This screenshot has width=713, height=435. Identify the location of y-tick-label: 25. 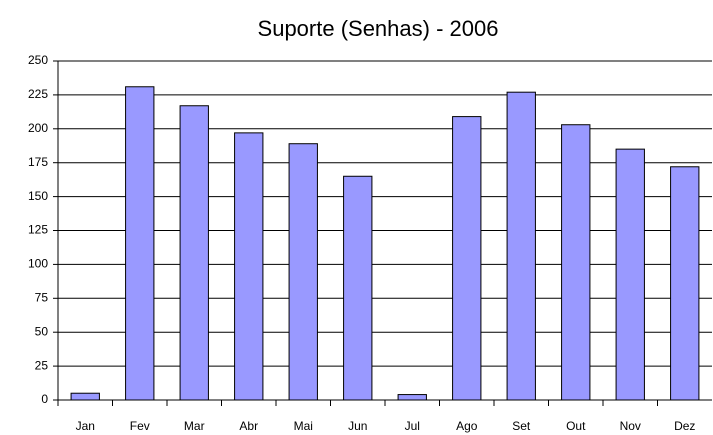
(42, 365).